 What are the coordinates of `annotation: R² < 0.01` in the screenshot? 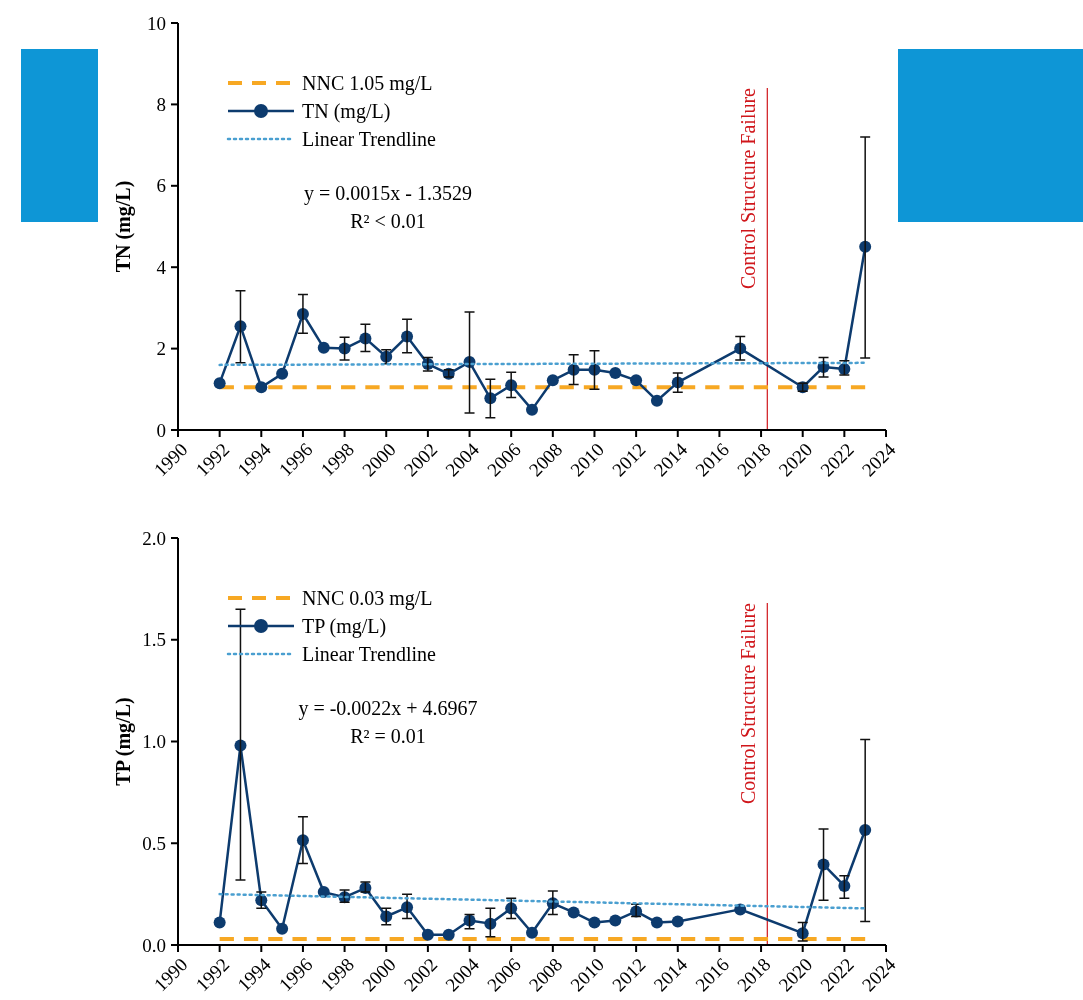 It's located at (388, 221).